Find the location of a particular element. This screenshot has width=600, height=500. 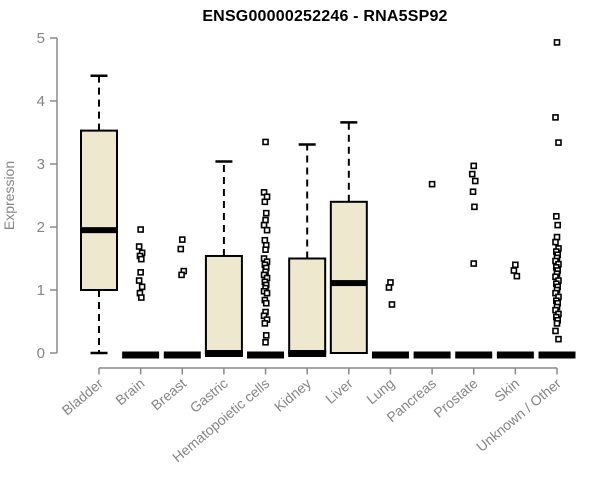

y-tick-label: 3 is located at coordinates (41, 164).